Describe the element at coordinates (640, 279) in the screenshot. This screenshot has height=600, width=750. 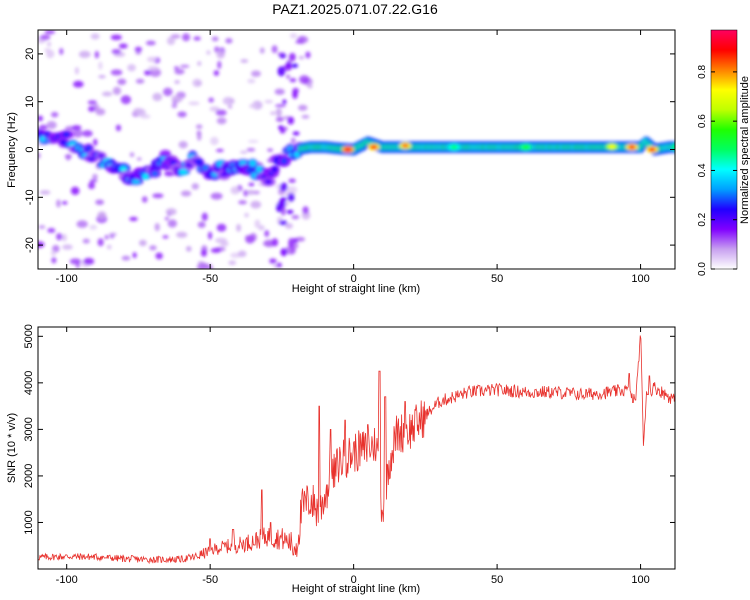
I see `x-tick-label: 100` at that location.